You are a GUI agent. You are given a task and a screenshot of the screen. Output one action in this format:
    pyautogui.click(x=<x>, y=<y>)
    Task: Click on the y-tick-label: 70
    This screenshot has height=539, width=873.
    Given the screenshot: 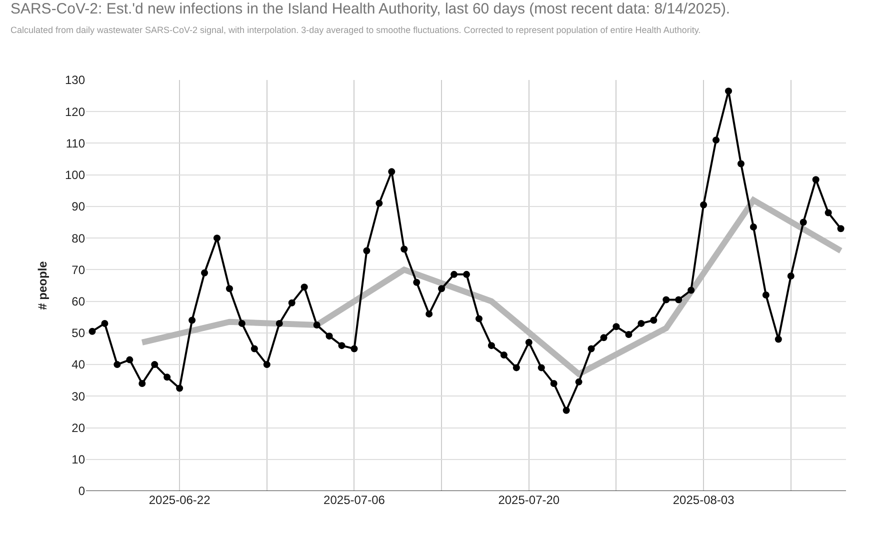 What is the action you would take?
    pyautogui.click(x=79, y=269)
    